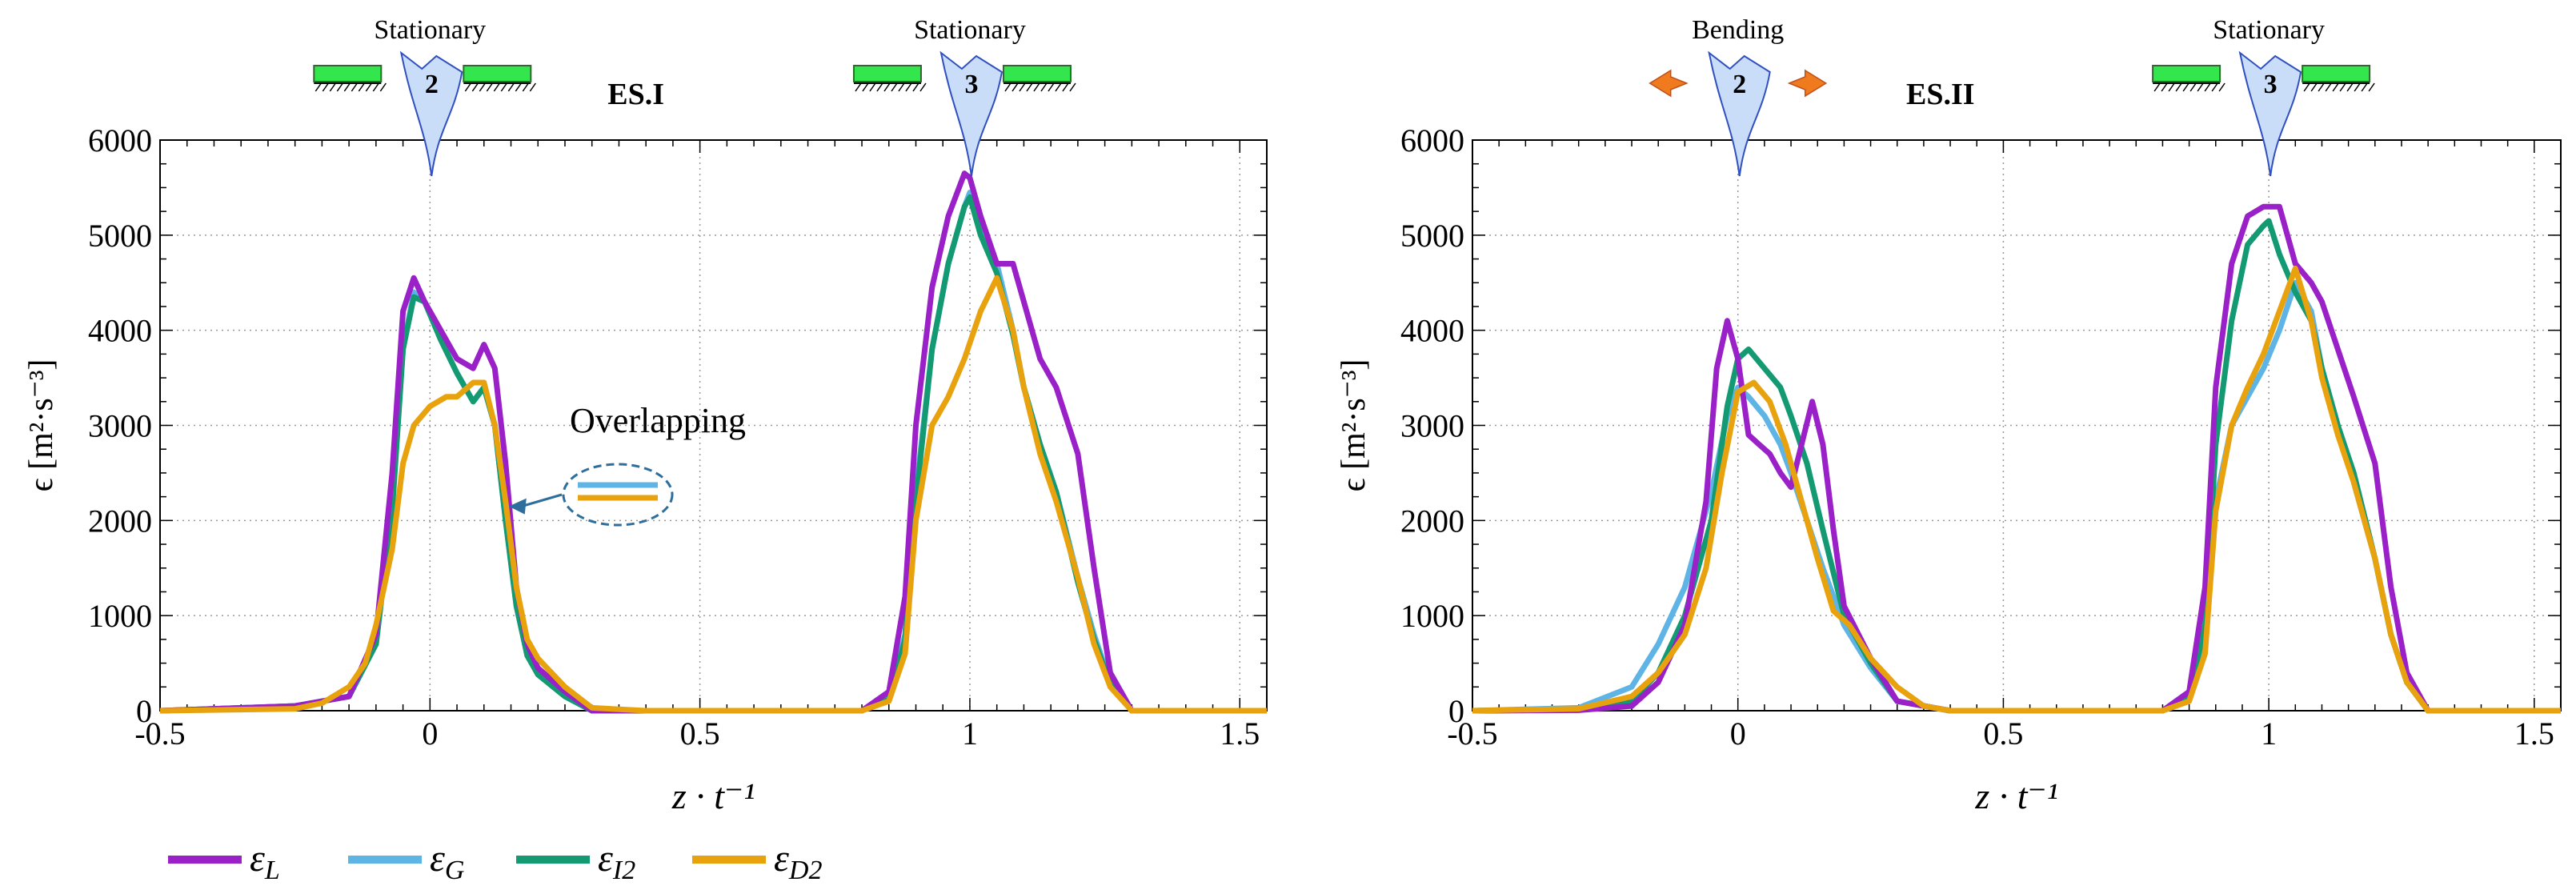 This screenshot has width=2576, height=894. What do you see at coordinates (495, 861) in the screenshot?
I see `legend: εL εG εI2 εD2` at bounding box center [495, 861].